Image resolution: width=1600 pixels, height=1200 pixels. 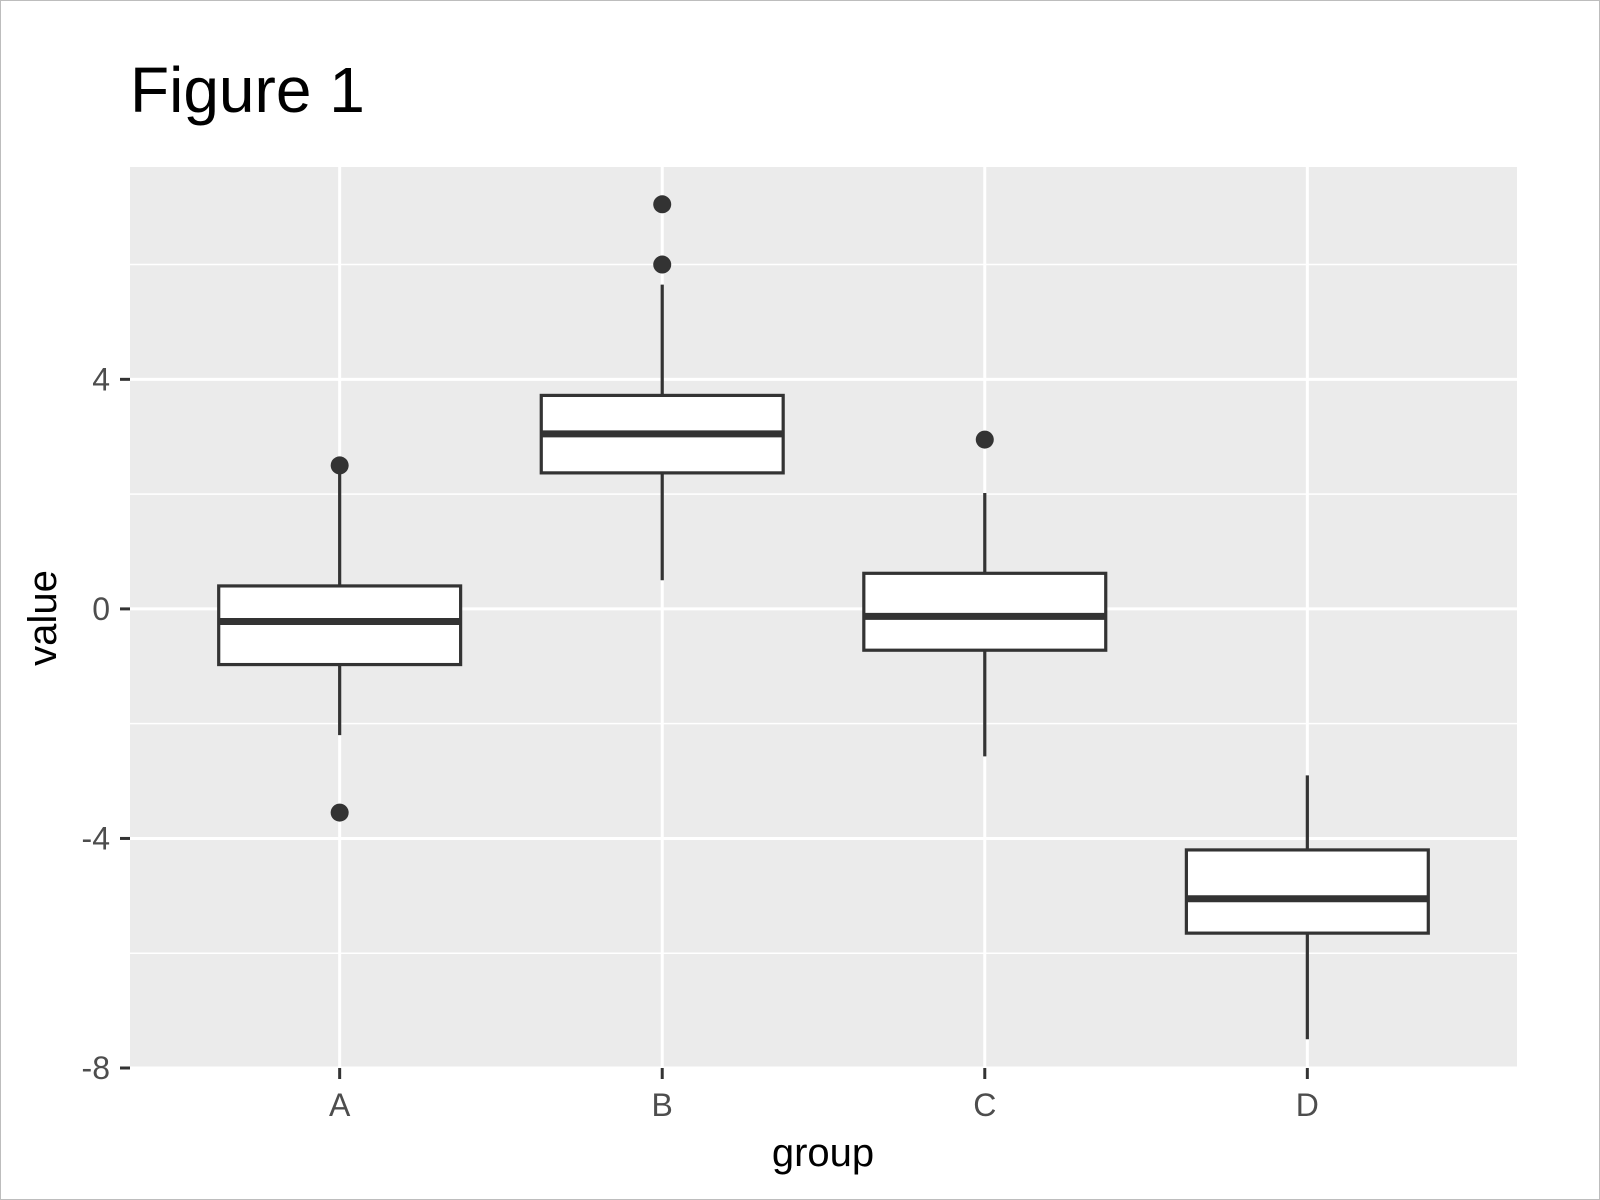 I want to click on y-tick-label: 0, so click(x=101, y=609).